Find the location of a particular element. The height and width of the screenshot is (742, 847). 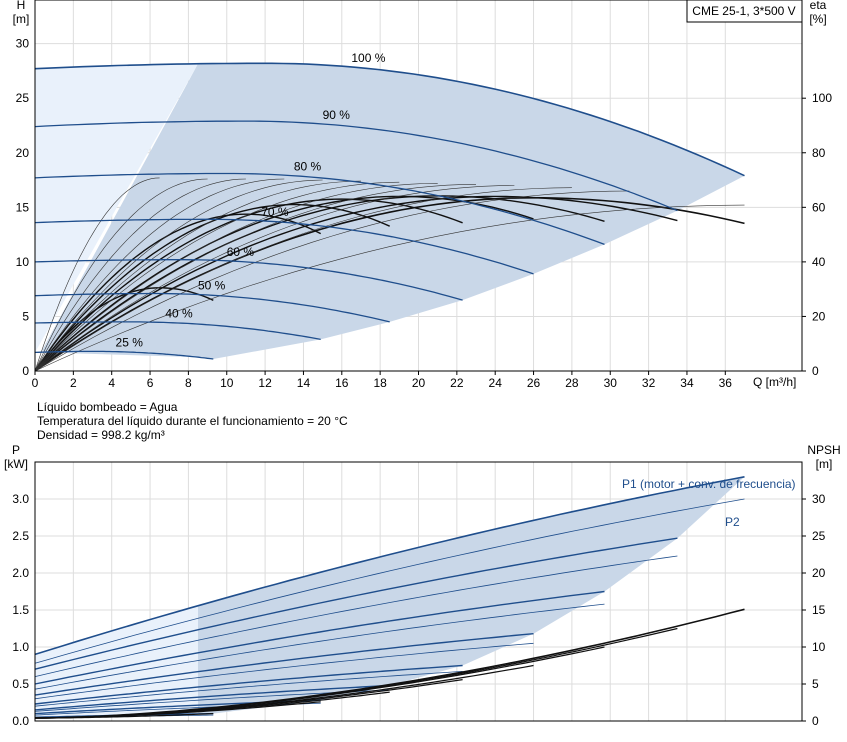

x-axis-label: Q [m³/h] is located at coordinates (774, 382).